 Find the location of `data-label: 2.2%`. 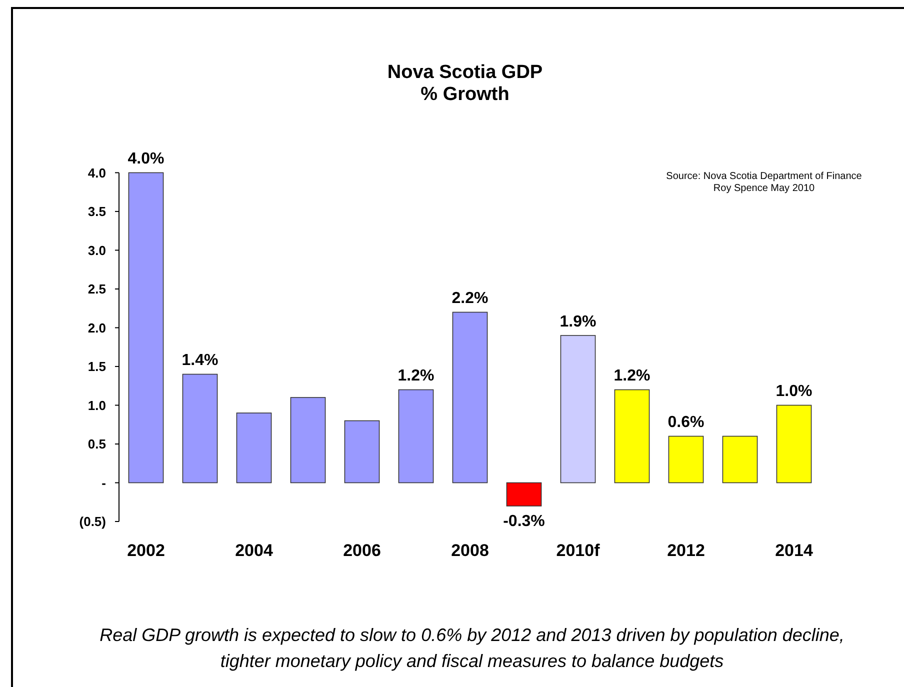

data-label: 2.2% is located at coordinates (470, 299).